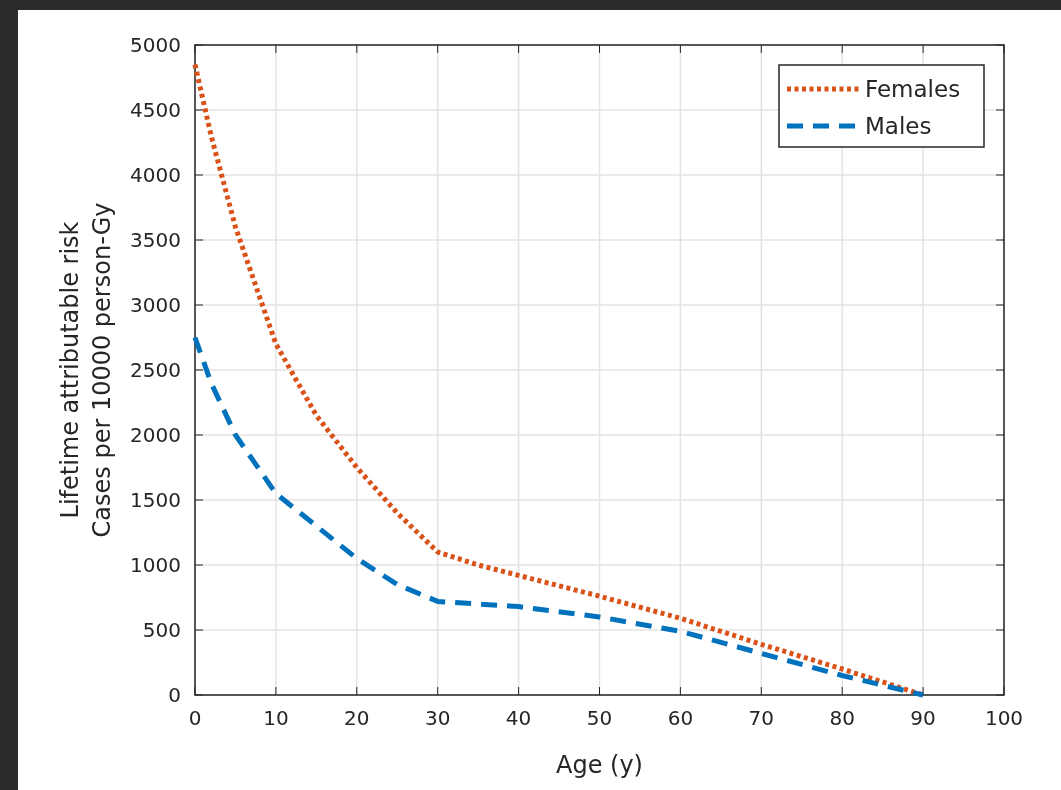  I want to click on x-tick-label: 90, so click(923, 718).